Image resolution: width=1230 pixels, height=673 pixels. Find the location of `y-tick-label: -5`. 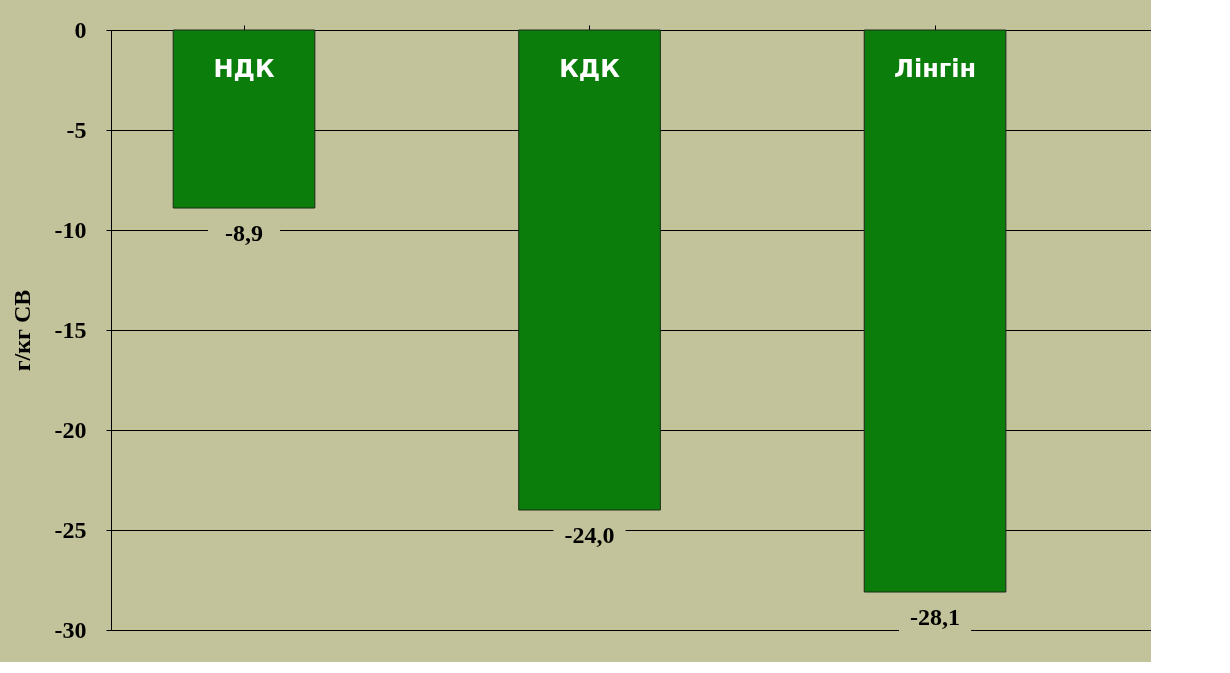

y-tick-label: -5 is located at coordinates (76, 129).